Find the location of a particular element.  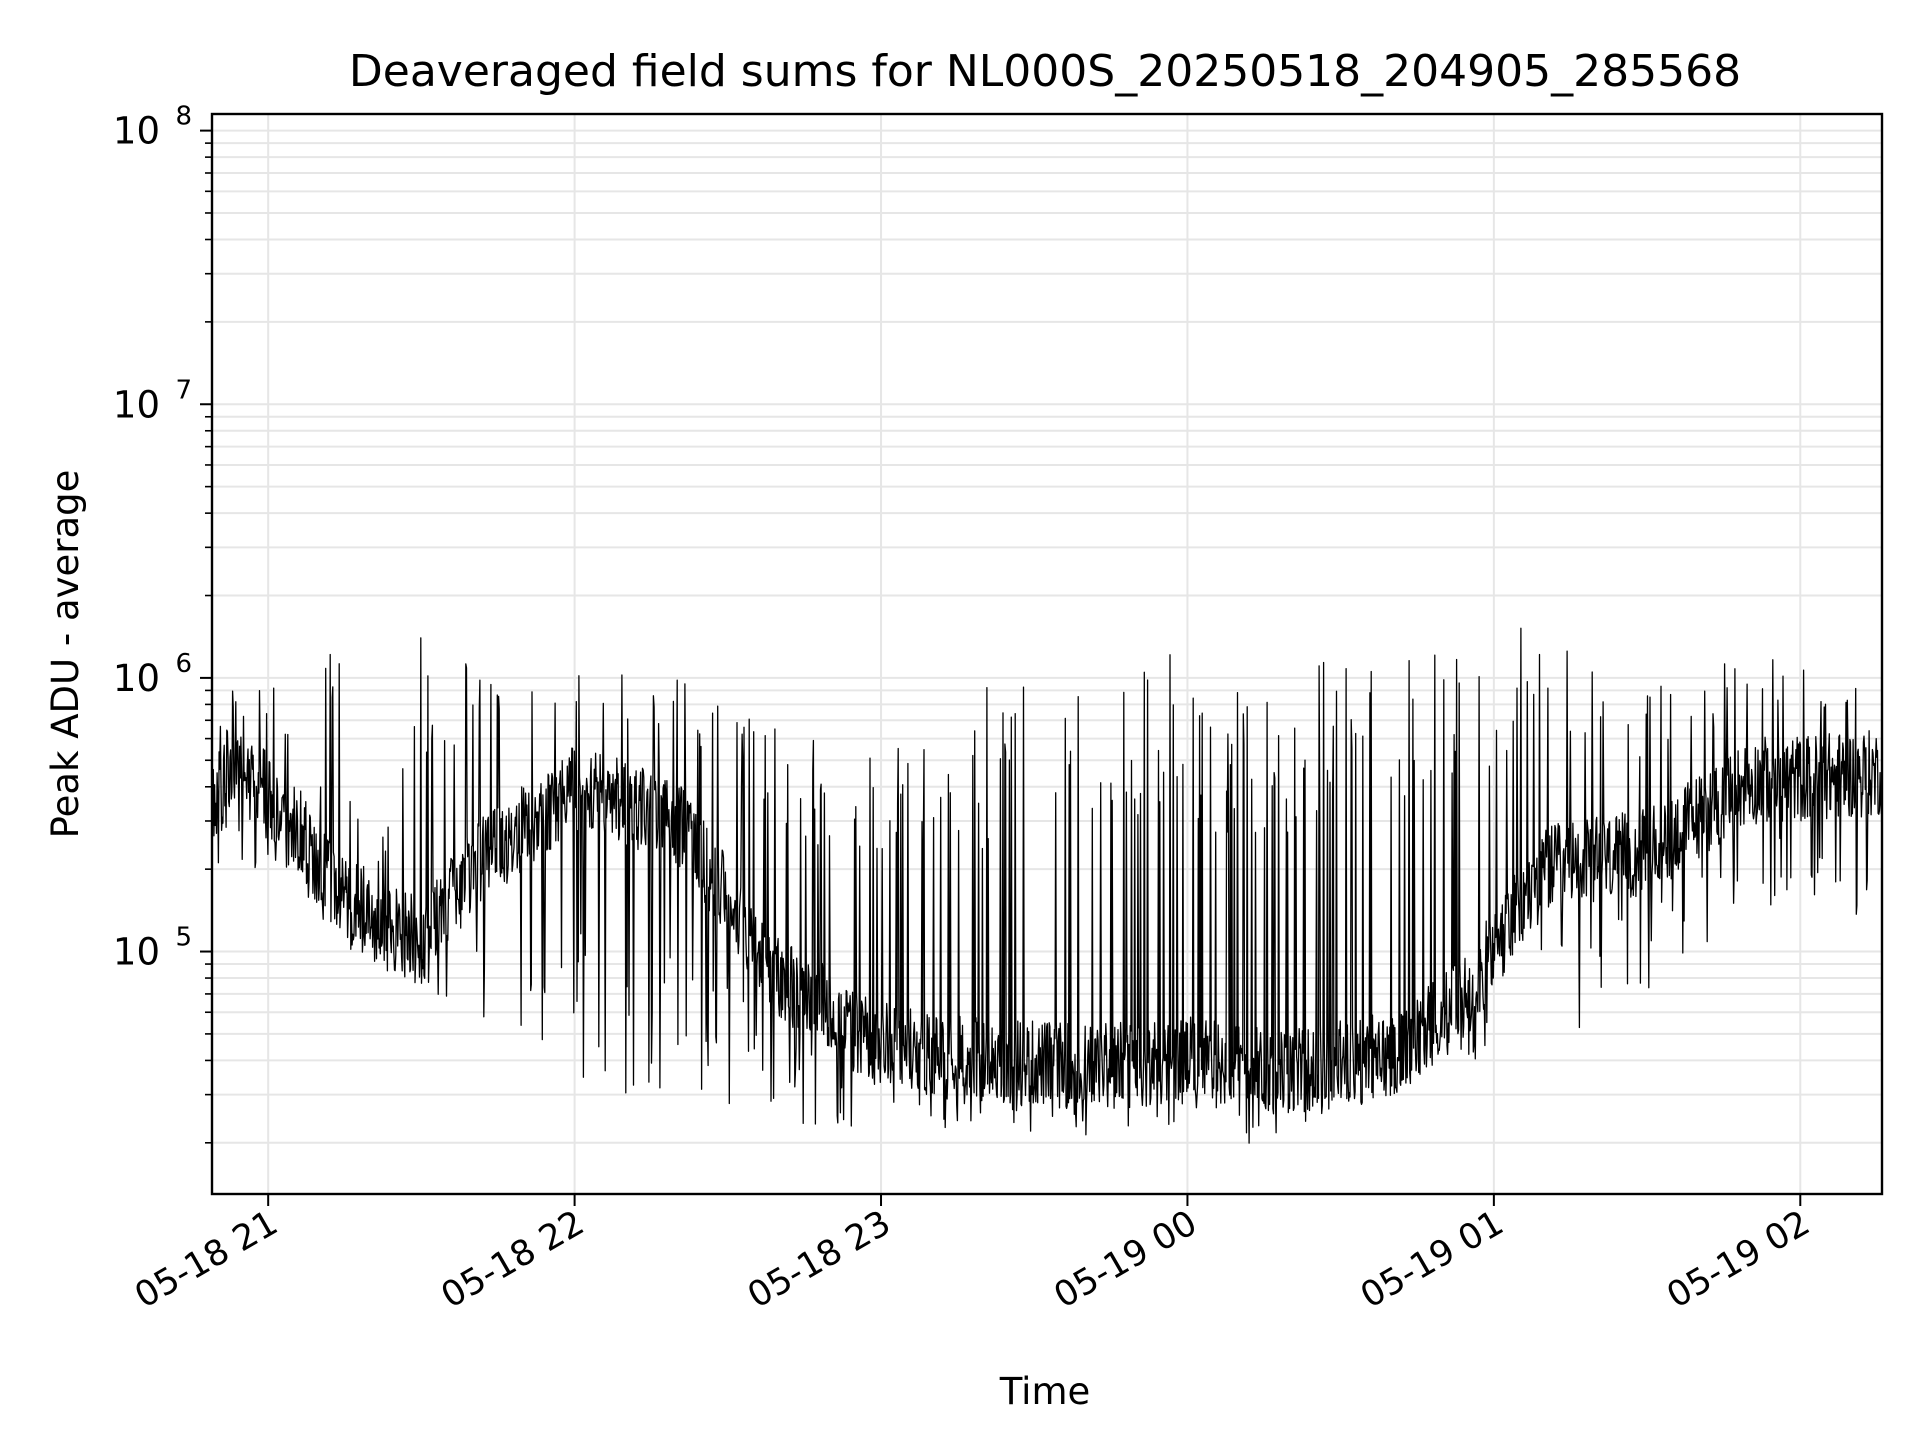

y-tick-label-exponent: 6 is located at coordinates (183, 664).